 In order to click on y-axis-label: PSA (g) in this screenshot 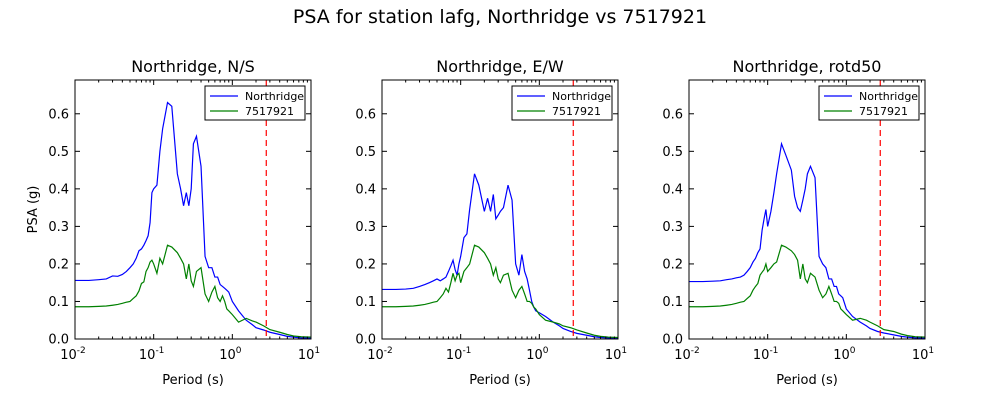, I will do `click(33, 210)`.